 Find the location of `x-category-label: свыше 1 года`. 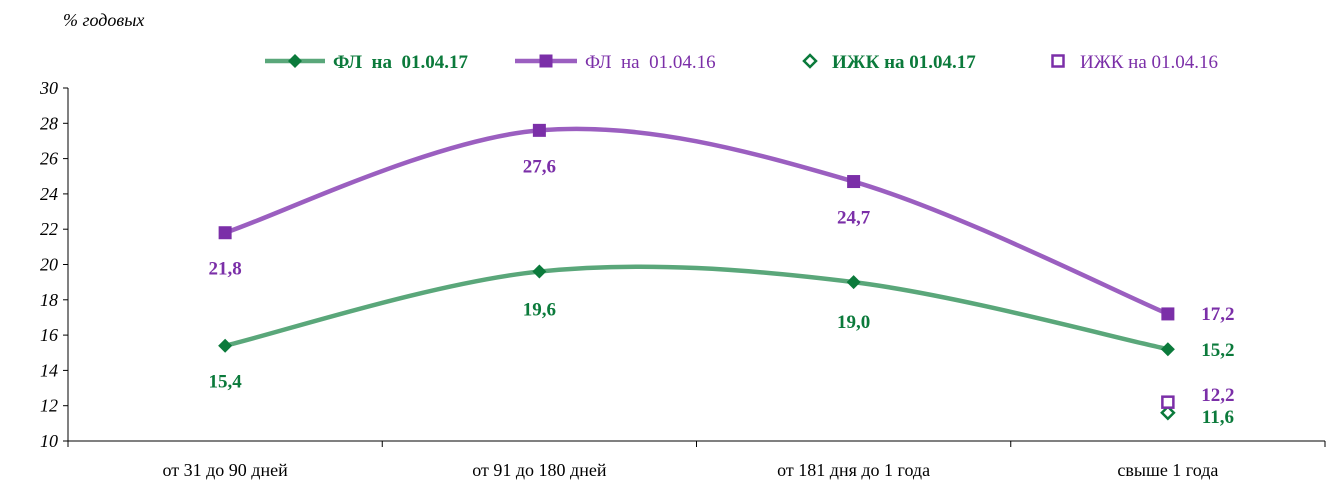

x-category-label: свыше 1 года is located at coordinates (1167, 470).